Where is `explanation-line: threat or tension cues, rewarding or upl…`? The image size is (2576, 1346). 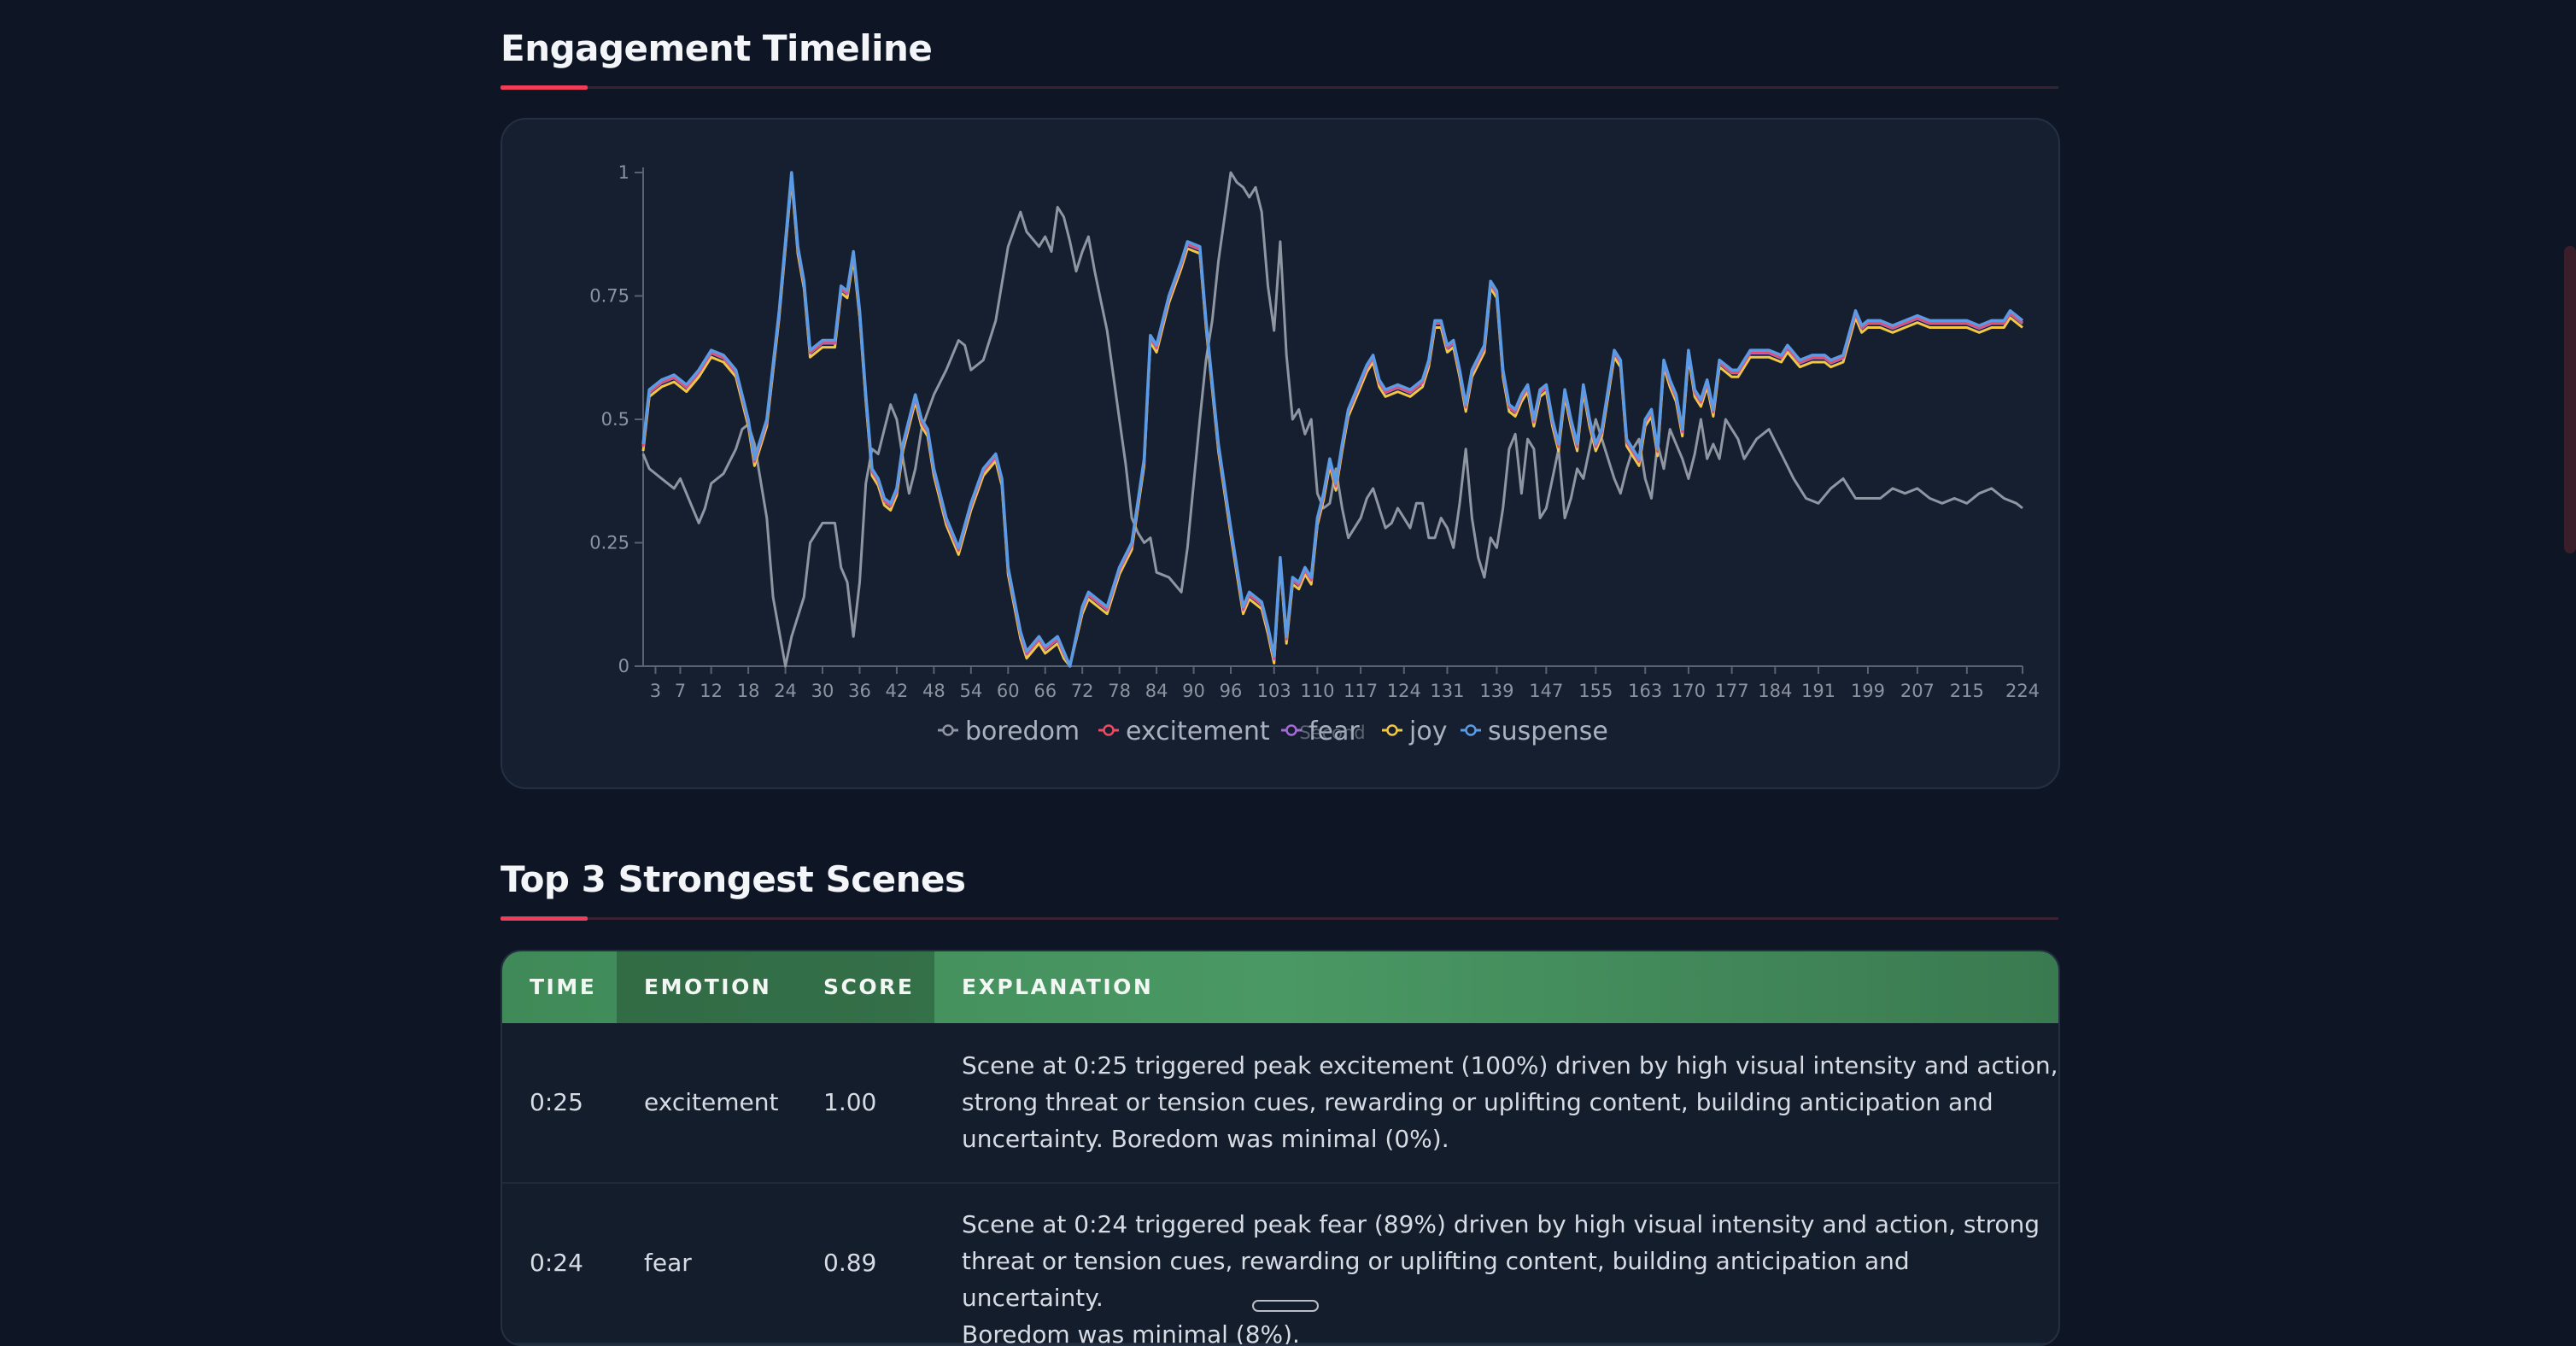
explanation-line: threat or tension cues, rewarding or upl… is located at coordinates (1436, 1280).